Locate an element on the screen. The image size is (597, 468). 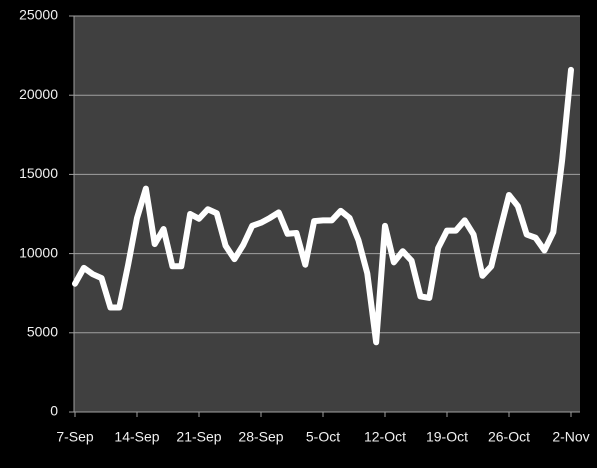
y-tick-label: 5000 is located at coordinates (42, 332).